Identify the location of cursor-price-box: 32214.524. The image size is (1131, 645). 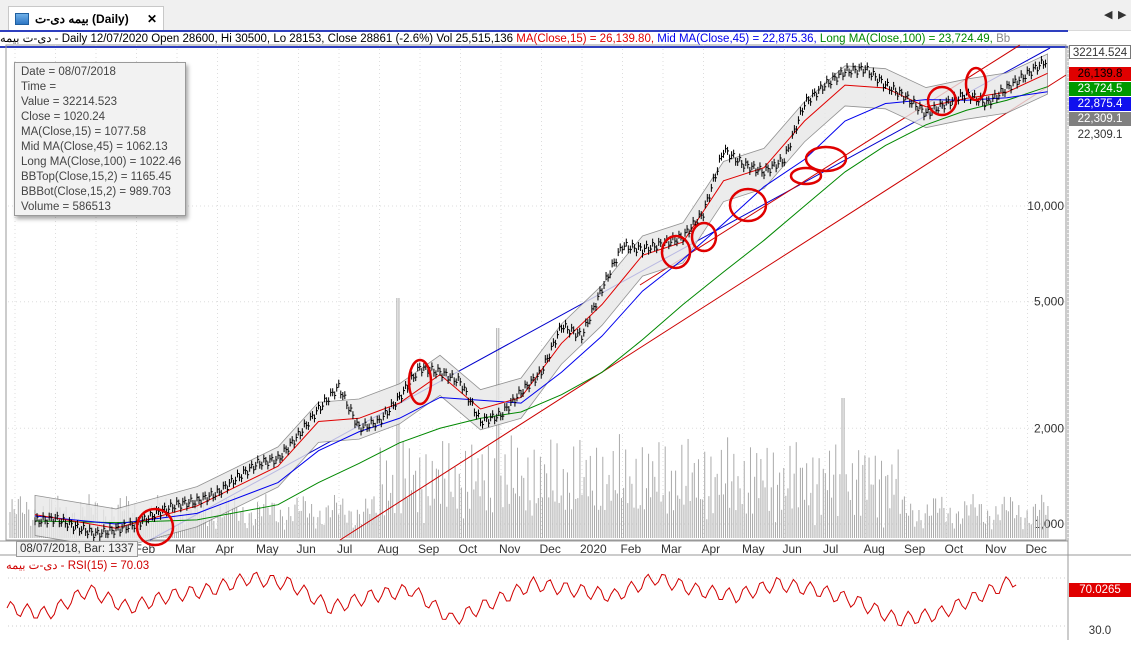
(1100, 52).